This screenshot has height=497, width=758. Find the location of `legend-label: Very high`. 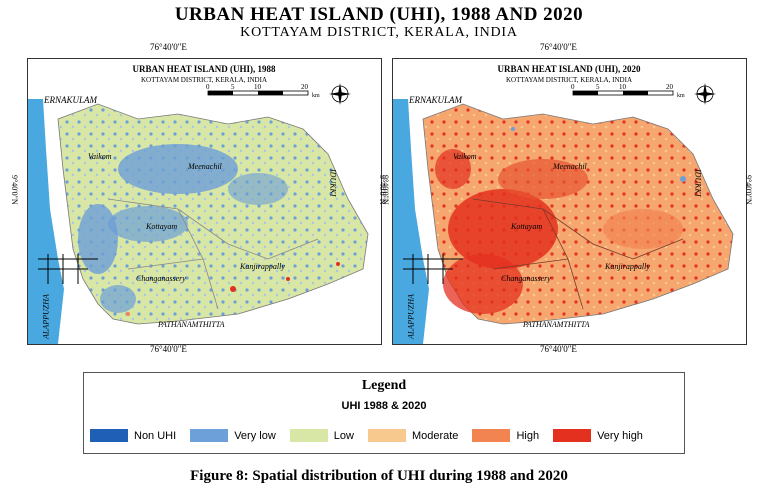

legend-label: Very high is located at coordinates (620, 435).